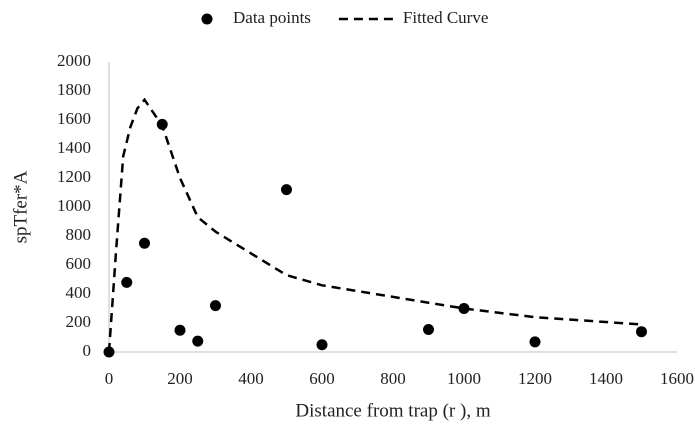 The image size is (695, 427). I want to click on y-tick-label: 1000, so click(74, 205).